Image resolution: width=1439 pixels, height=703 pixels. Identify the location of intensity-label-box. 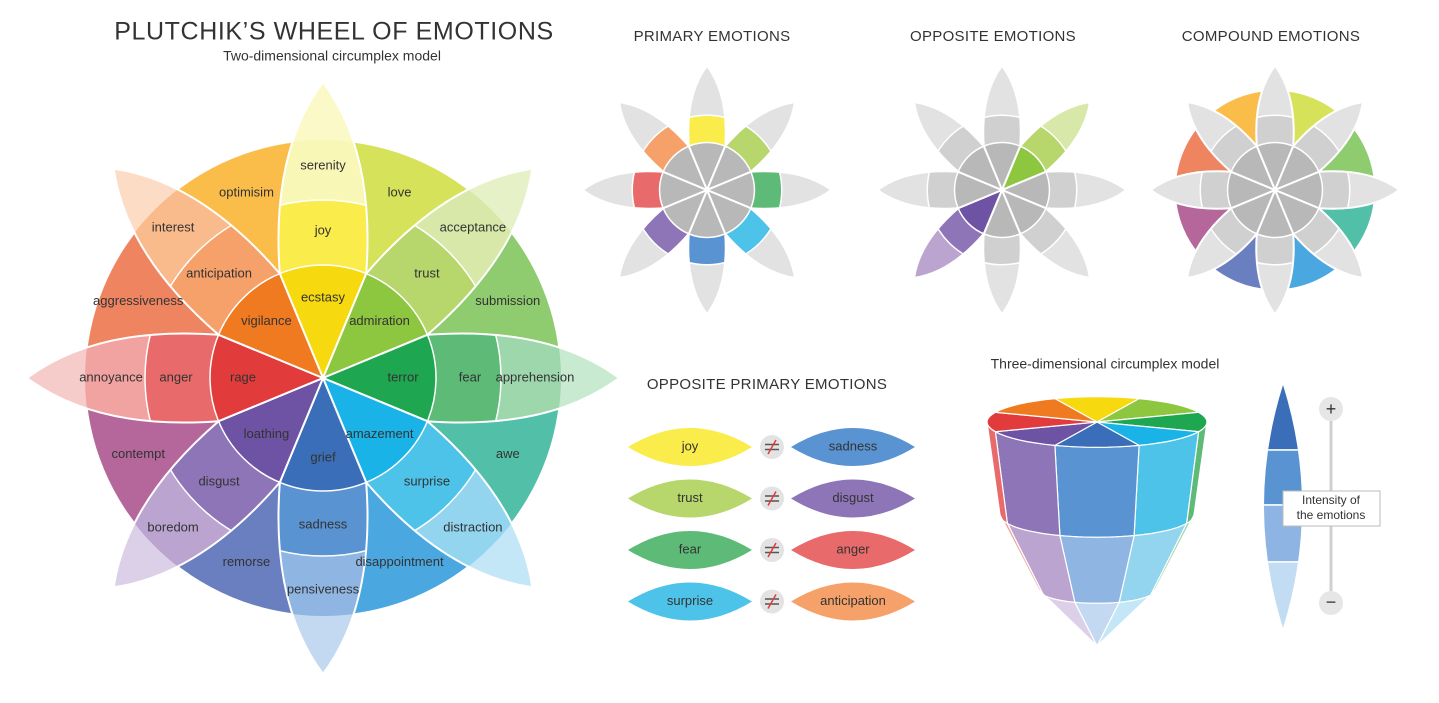
(1331, 508).